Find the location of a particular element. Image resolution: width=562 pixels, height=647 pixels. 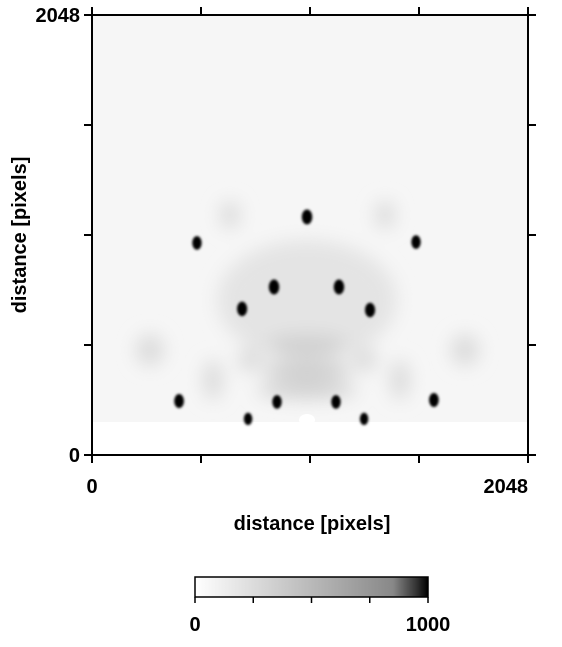

colorbar-tick-label: 0 is located at coordinates (194, 625).